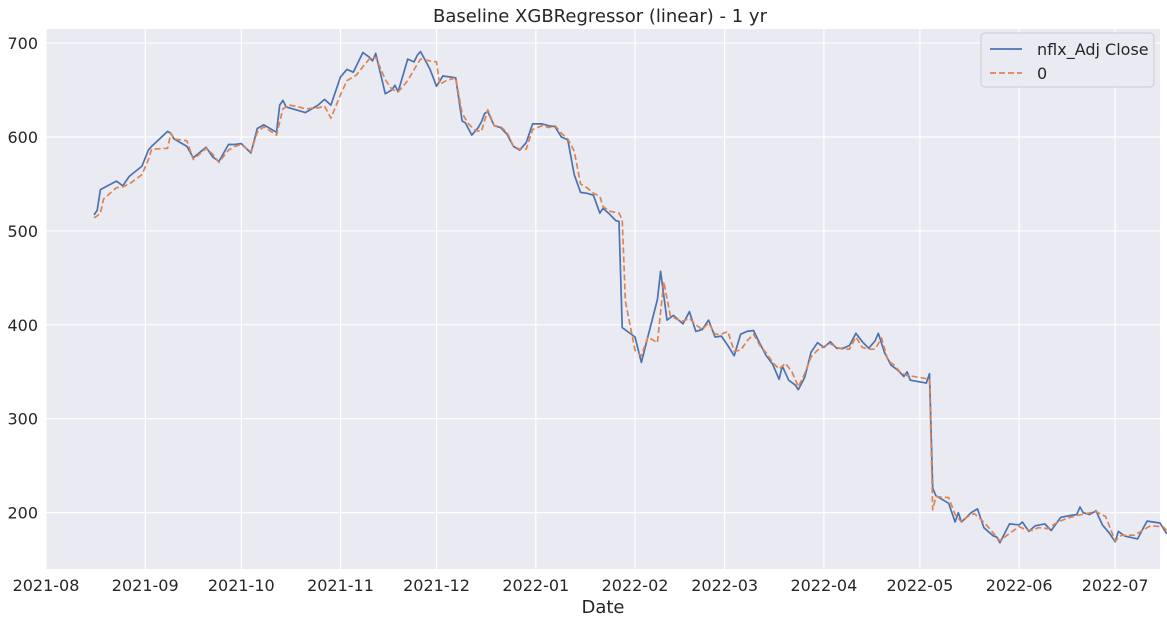  Describe the element at coordinates (22, 137) in the screenshot. I see `y-tick-label: 600` at that location.